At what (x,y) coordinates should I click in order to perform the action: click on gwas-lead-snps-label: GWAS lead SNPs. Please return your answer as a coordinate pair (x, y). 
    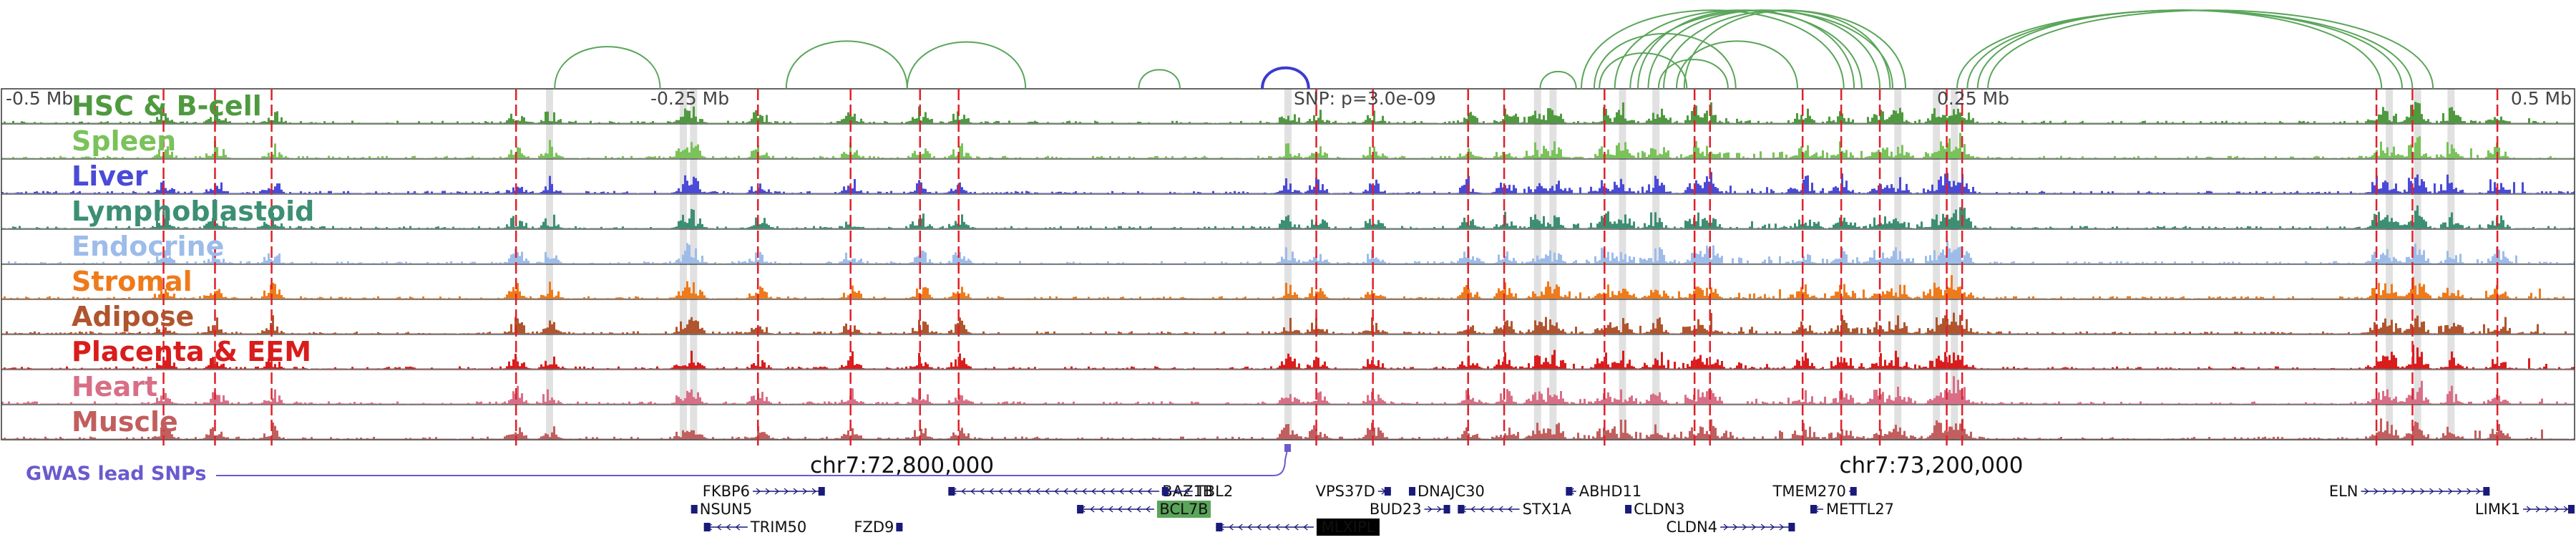
    Looking at the image, I should click on (116, 474).